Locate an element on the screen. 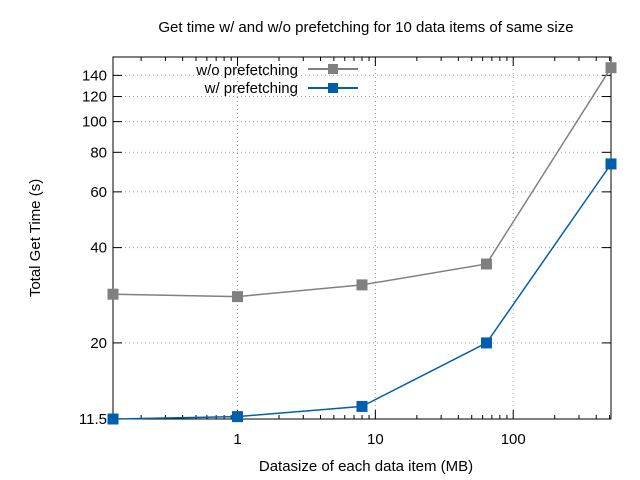  legend: w/o prefetching w/ prefetching is located at coordinates (276, 79).